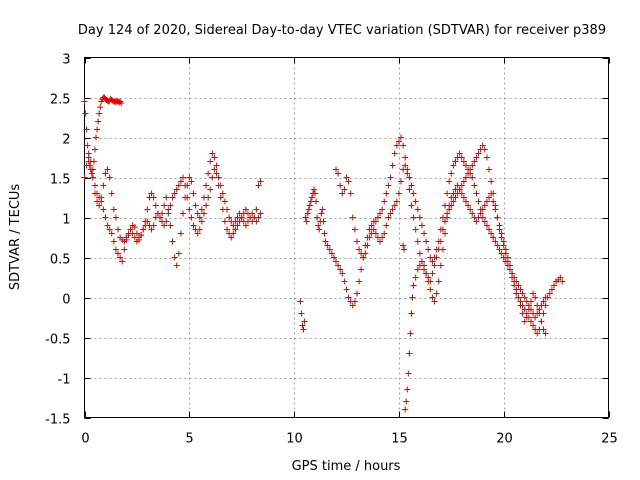 The width and height of the screenshot is (640, 480). I want to click on series-p389-c, so click(174, 211).